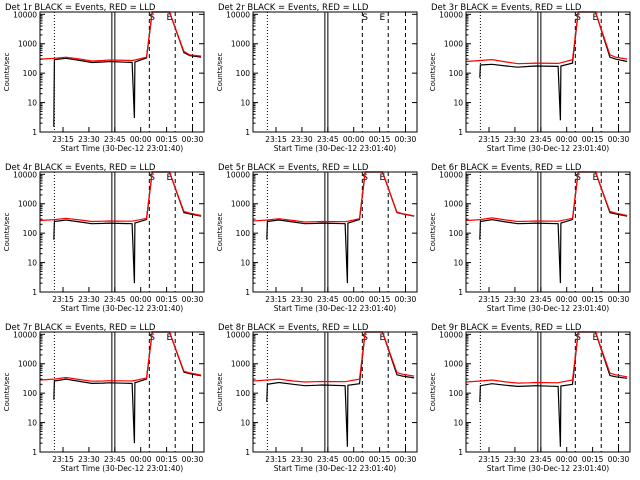 Image resolution: width=640 pixels, height=480 pixels. What do you see at coordinates (80, 328) in the screenshot?
I see `panel-title: Det 7r BLACK = Events, RED = LLD` at bounding box center [80, 328].